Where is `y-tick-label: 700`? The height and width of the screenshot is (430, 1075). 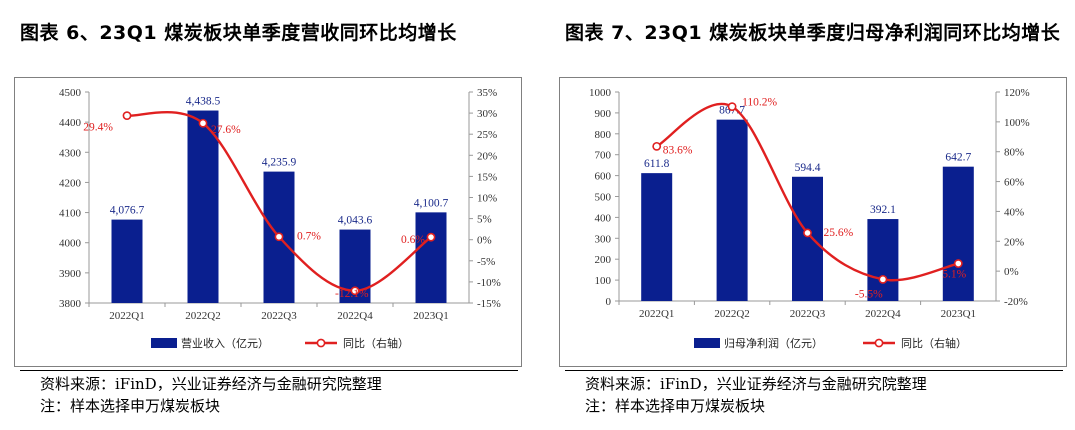
y-tick-label: 700 is located at coordinates (603, 156).